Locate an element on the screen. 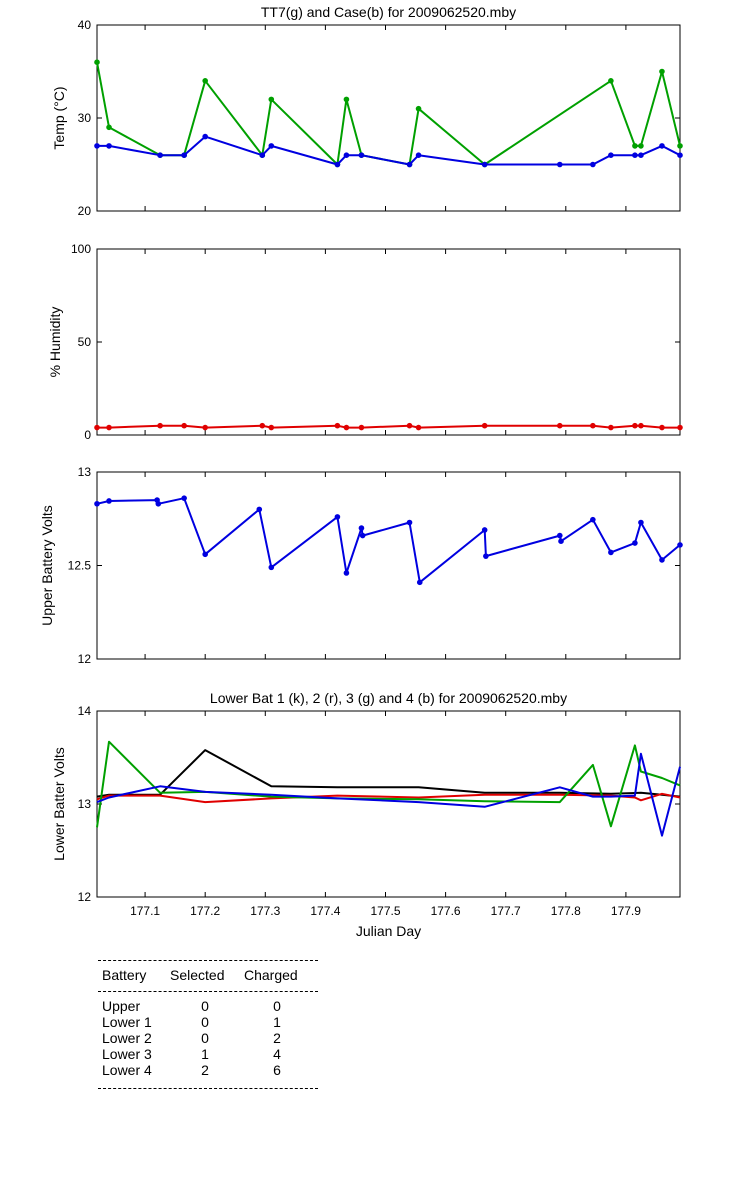 This screenshot has width=750, height=1200. y-tick-label: 30 is located at coordinates (85, 118).